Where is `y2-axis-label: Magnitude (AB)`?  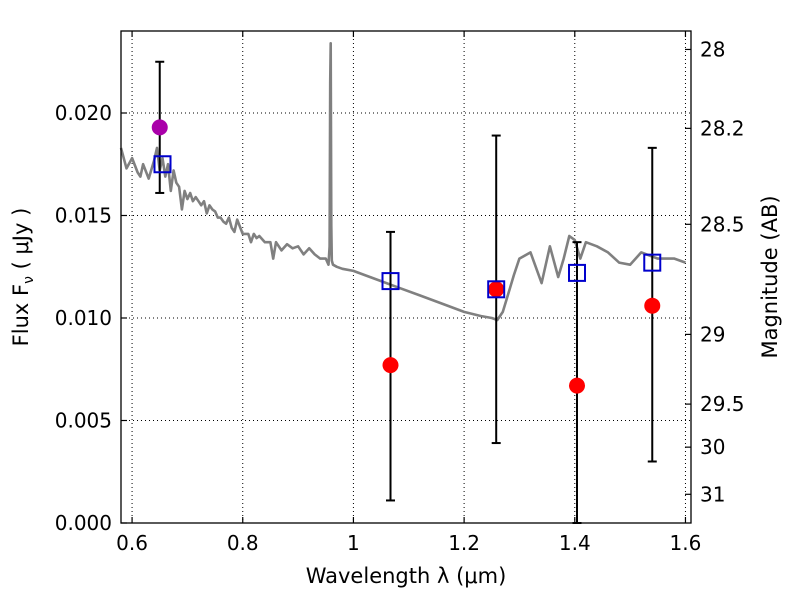 y2-axis-label: Magnitude (AB) is located at coordinates (770, 276).